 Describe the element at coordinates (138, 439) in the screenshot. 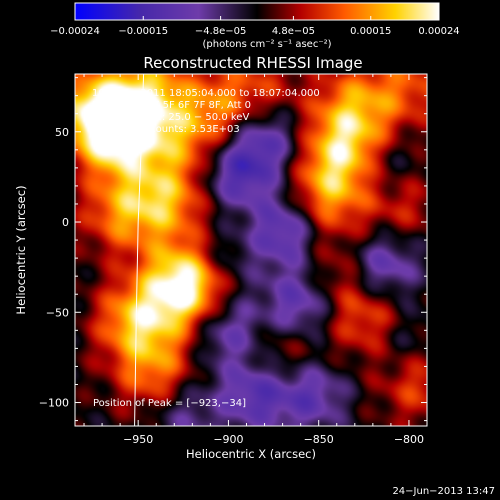

I see `x-tick-label: −950` at that location.